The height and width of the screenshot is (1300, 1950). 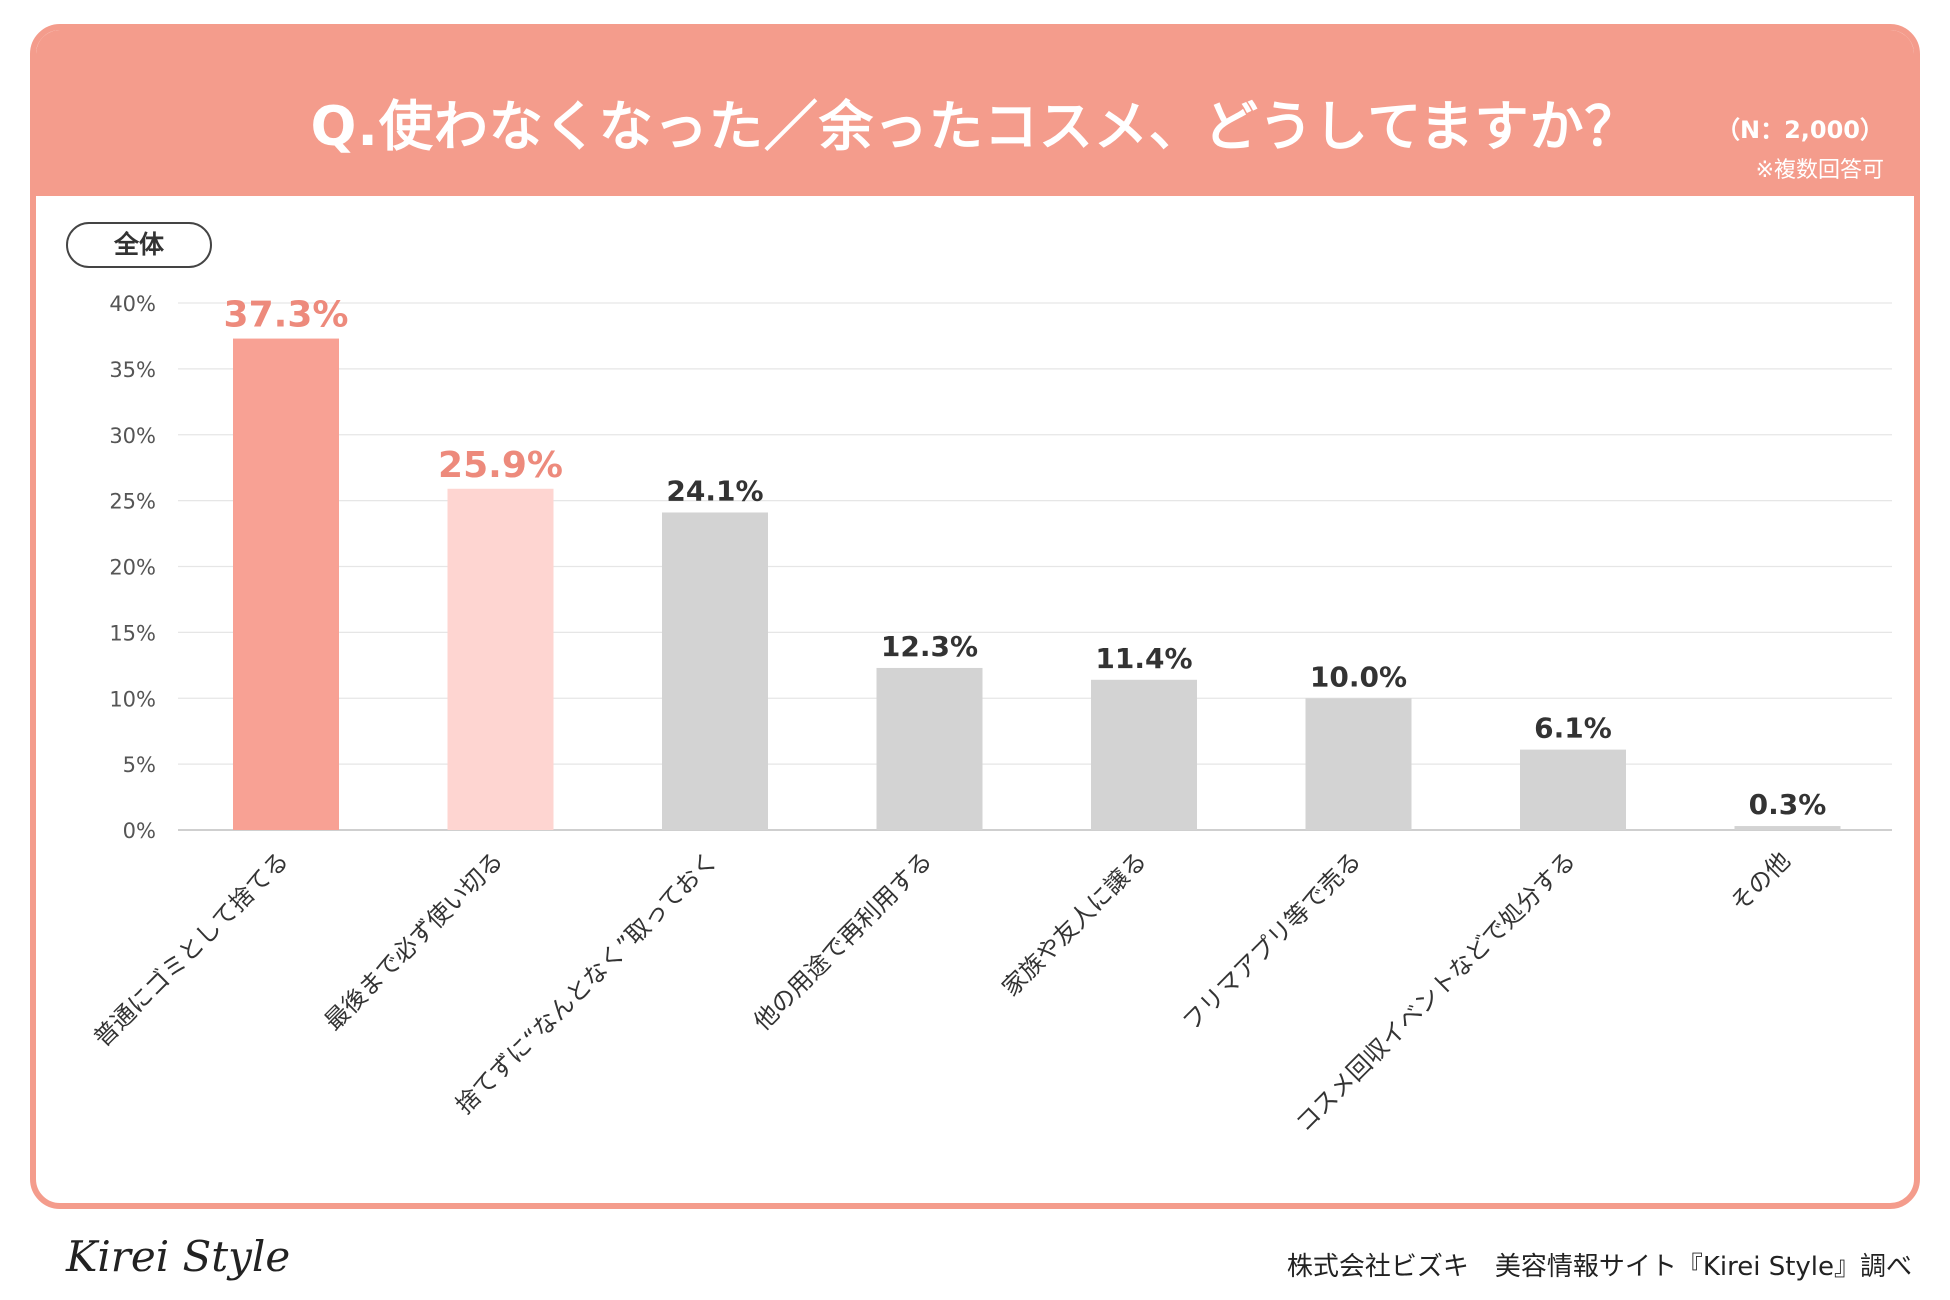 What do you see at coordinates (286, 315) in the screenshot?
I see `data-label: 37.3%` at bounding box center [286, 315].